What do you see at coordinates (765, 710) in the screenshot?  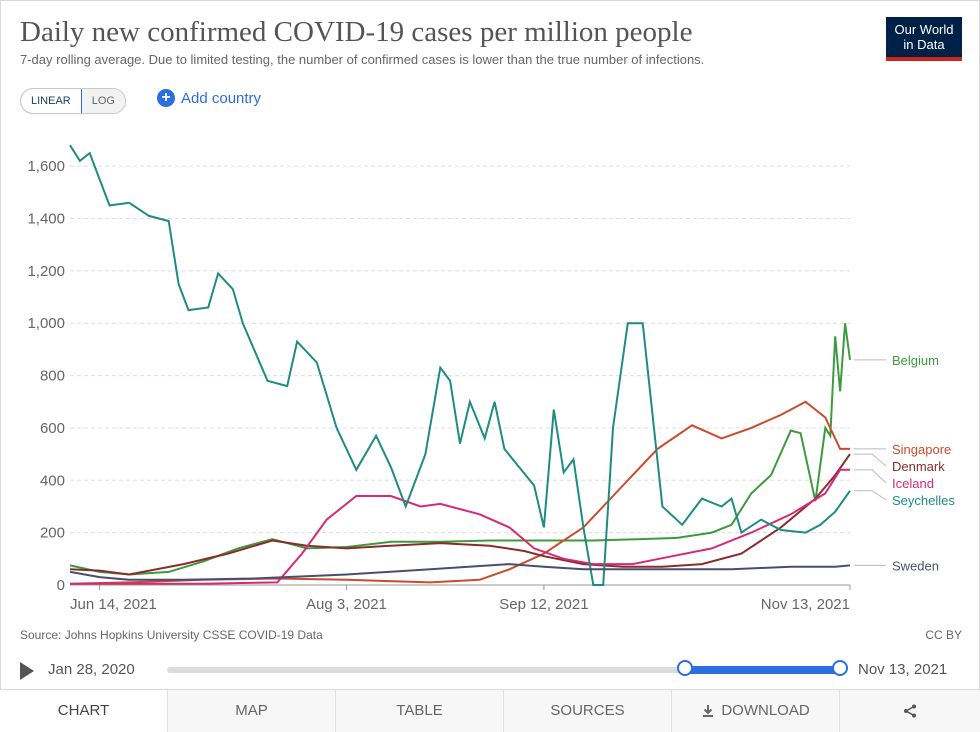 I see `tab-label: DOWNLOAD` at bounding box center [765, 710].